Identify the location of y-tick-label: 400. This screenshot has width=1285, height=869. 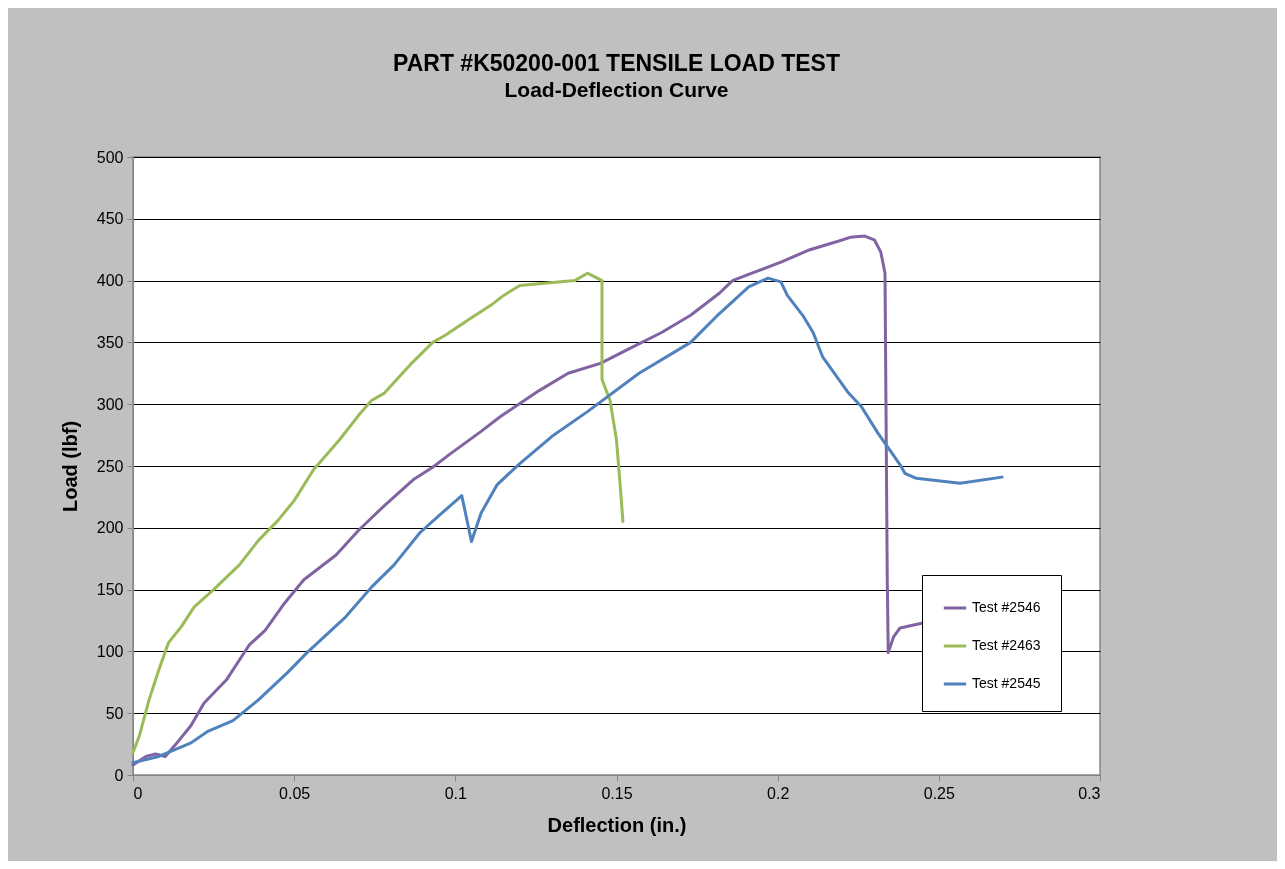
(110, 281).